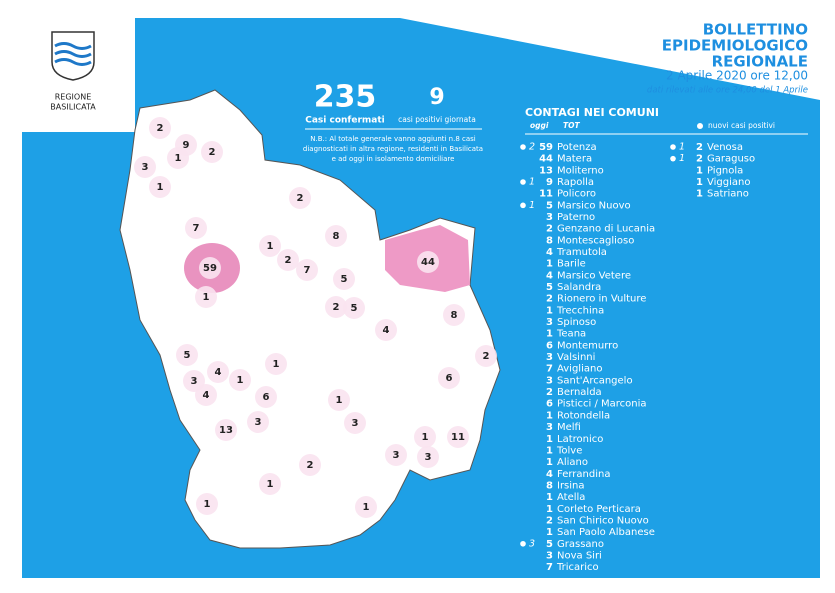 This screenshot has height=593, width=835. Describe the element at coordinates (458, 437) in the screenshot. I see `map-label: 11` at that location.